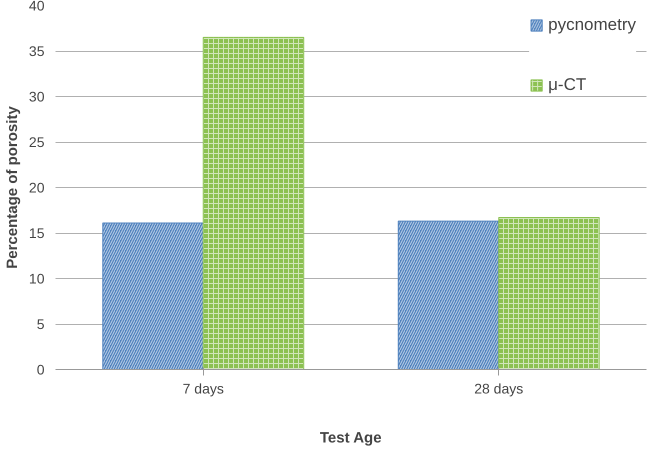 The image size is (651, 449). What do you see at coordinates (592, 25) in the screenshot?
I see `legend-label: pycnometry` at bounding box center [592, 25].